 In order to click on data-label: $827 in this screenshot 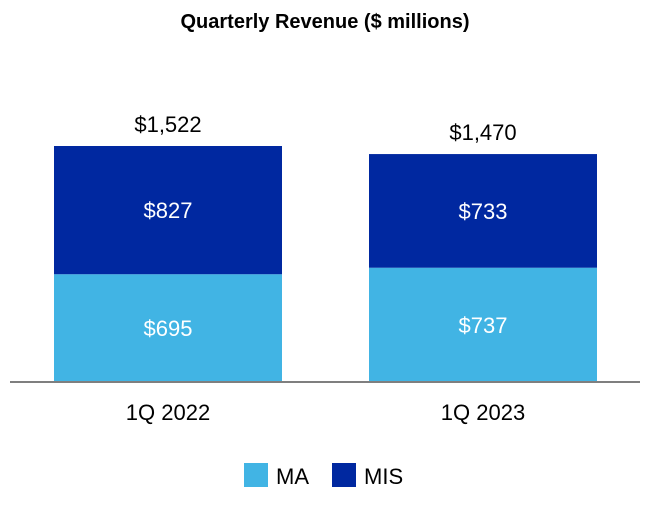, I will do `click(168, 210)`.